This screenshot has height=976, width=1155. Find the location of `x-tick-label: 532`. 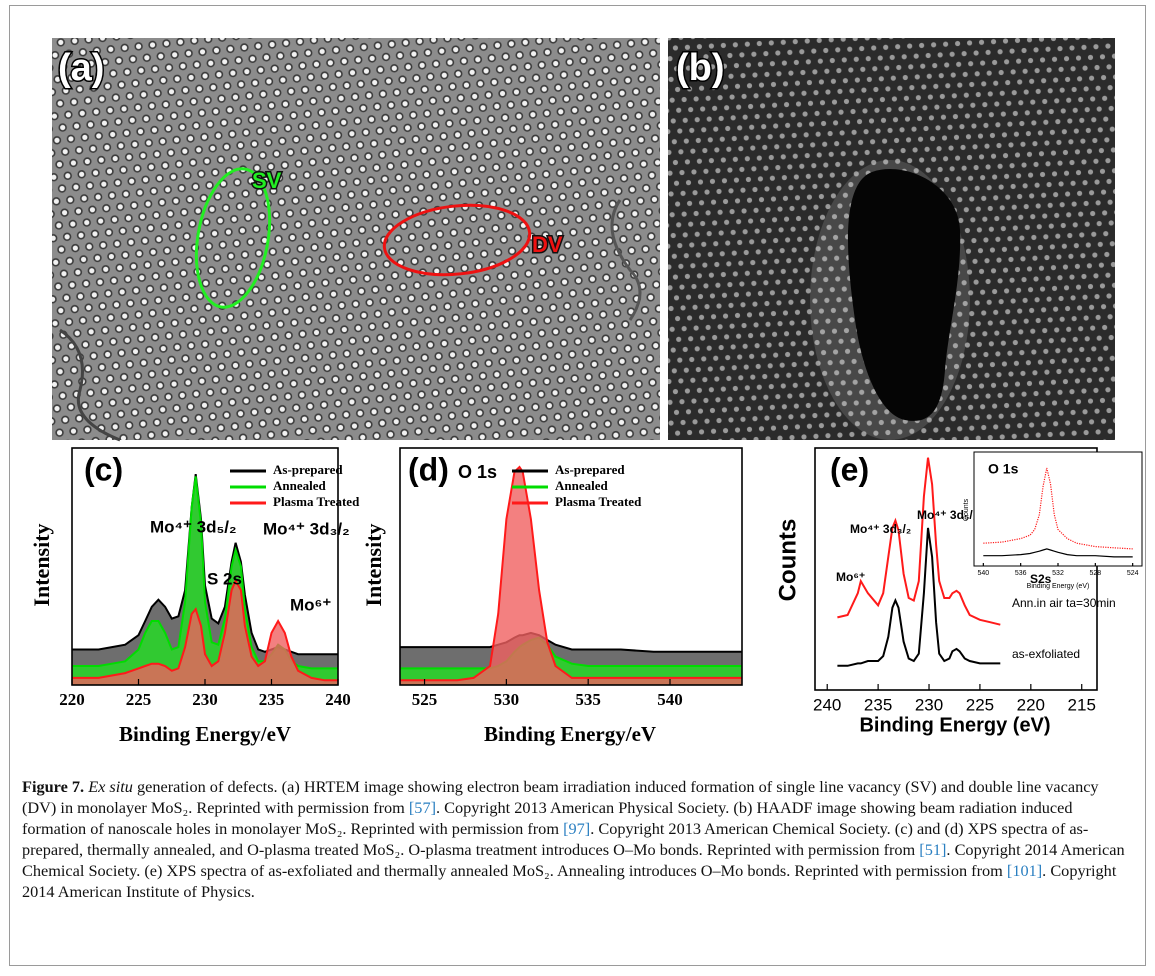

x-tick-label: 532 is located at coordinates (1058, 573).